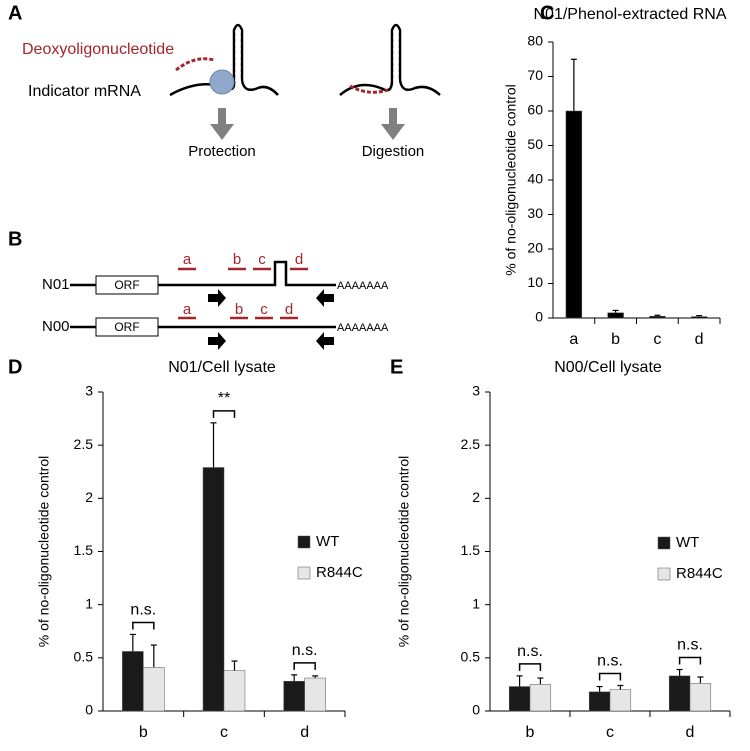 This screenshot has height=751, width=750. I want to click on x-tick-label: a, so click(573, 339).